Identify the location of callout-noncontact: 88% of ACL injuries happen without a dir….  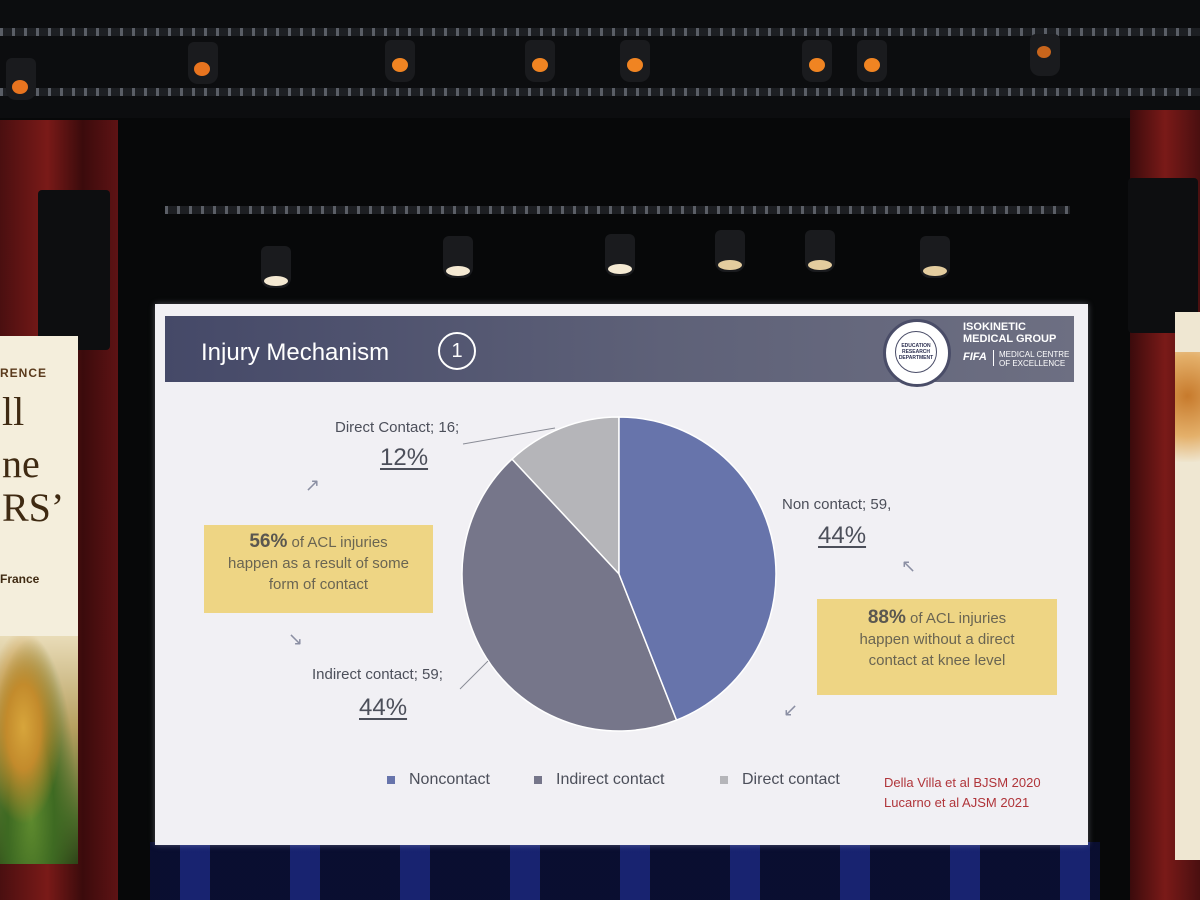
(937, 647).